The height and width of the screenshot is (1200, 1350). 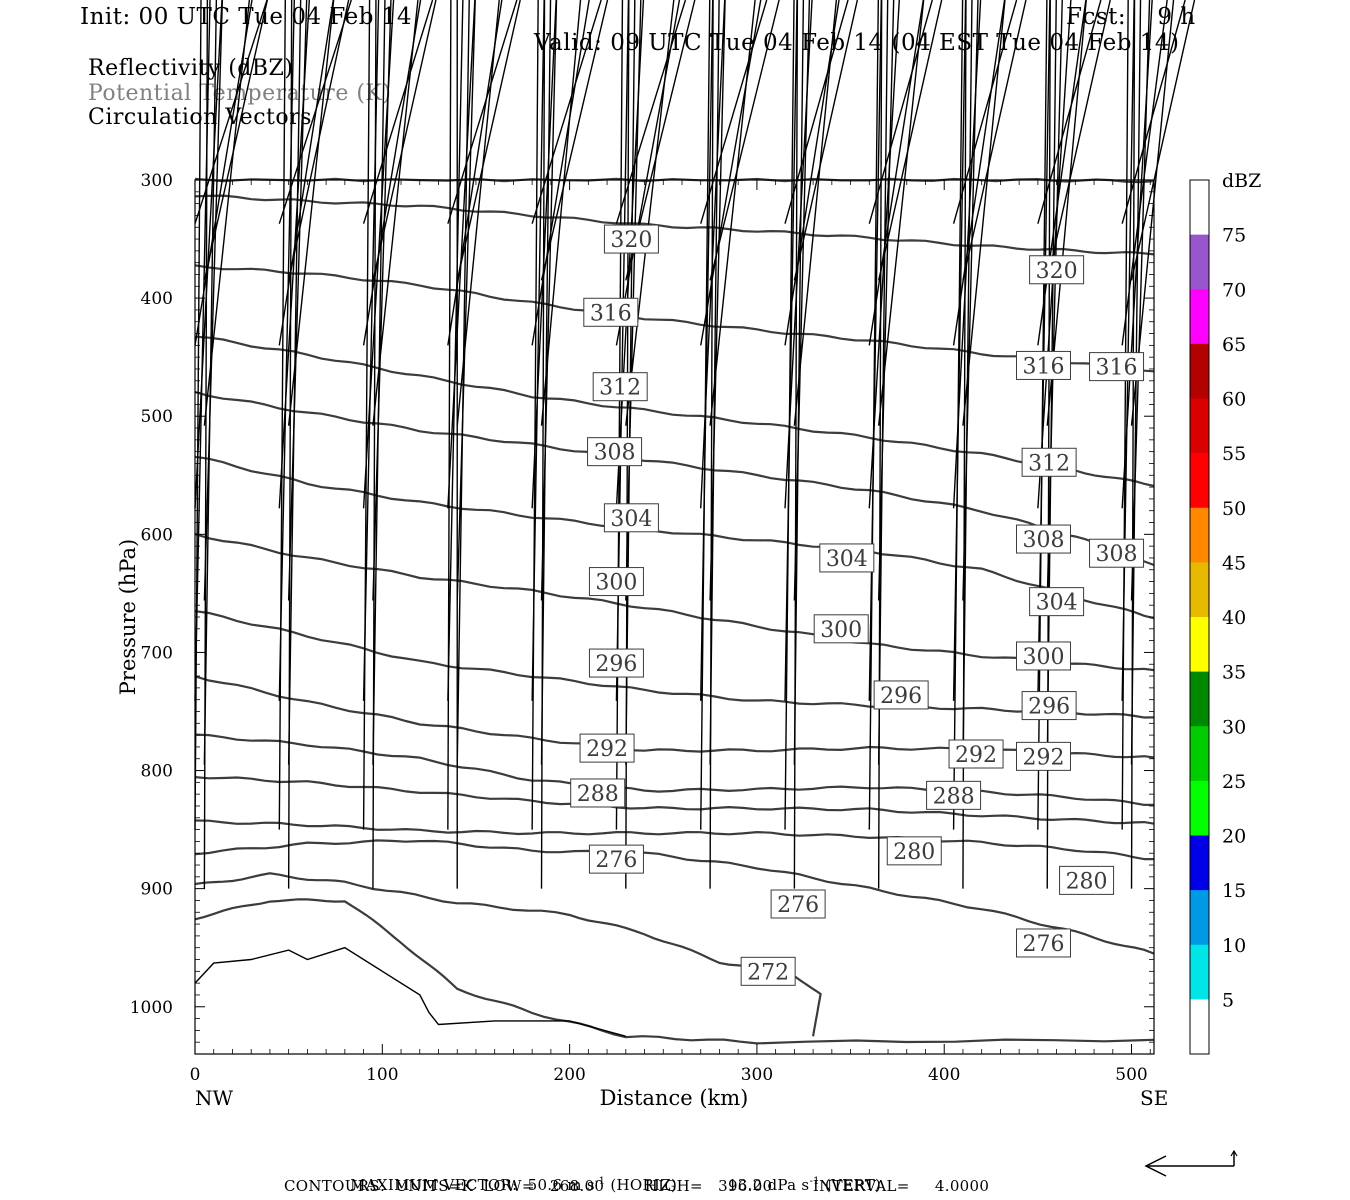 I want to click on colorbar-title: dBZ, so click(x=1241, y=181).